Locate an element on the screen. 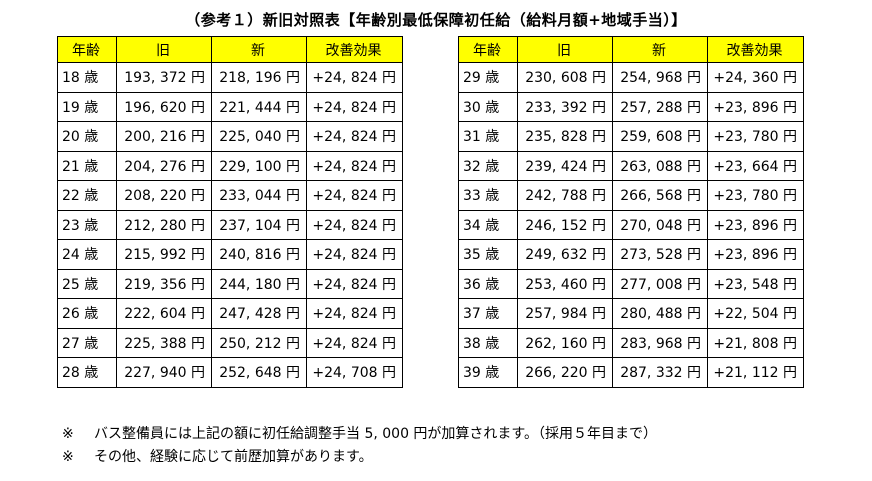 The image size is (872, 481). cell-new: 250, 212 円 is located at coordinates (259, 342).